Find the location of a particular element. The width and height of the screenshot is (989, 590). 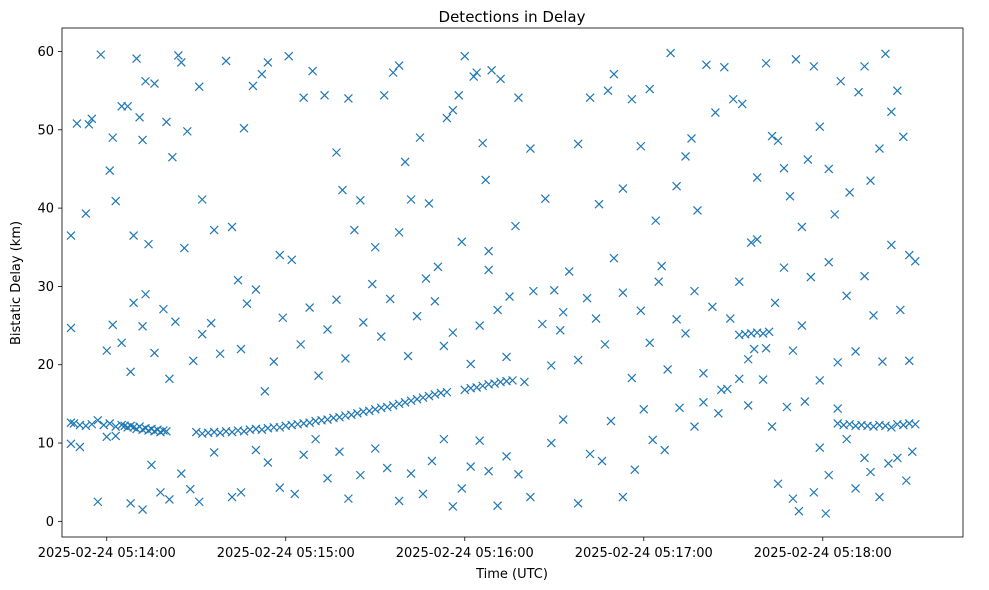

y-tick-label: 60 is located at coordinates (45, 52).